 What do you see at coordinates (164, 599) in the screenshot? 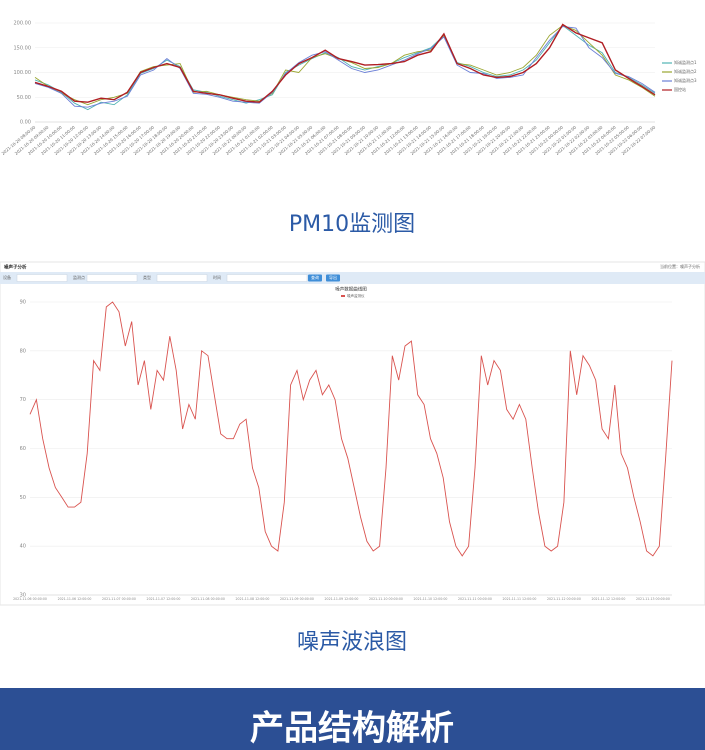
I see `x-tick-label: 2021-11-07 12:00:00` at bounding box center [164, 599].